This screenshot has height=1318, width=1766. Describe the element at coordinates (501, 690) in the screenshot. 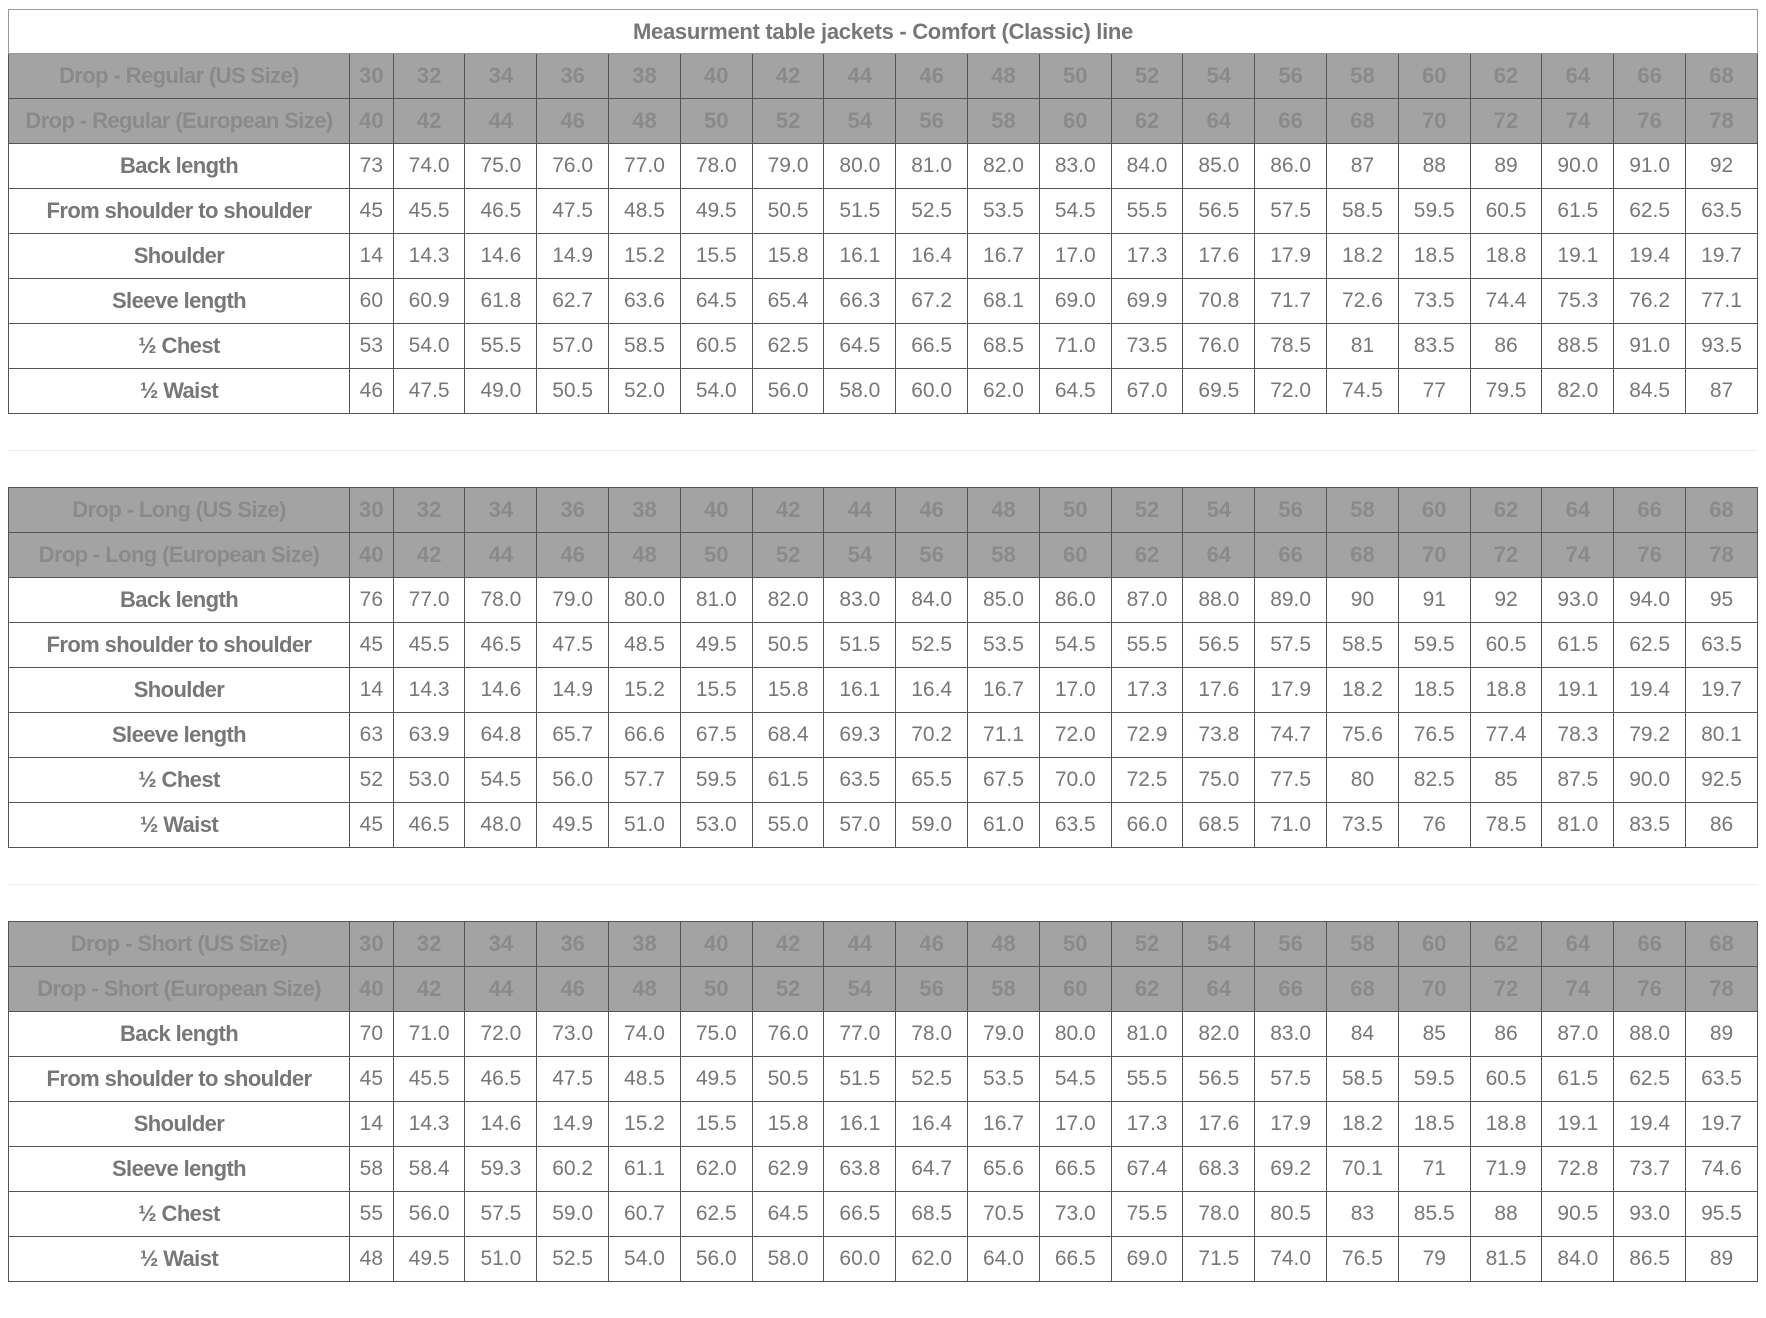

I see `value-cell: 14.6` at that location.